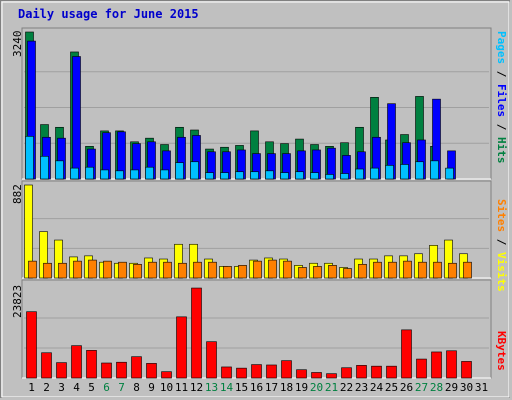 The image size is (512, 400). I want to click on files-bar, so click(76, 118).